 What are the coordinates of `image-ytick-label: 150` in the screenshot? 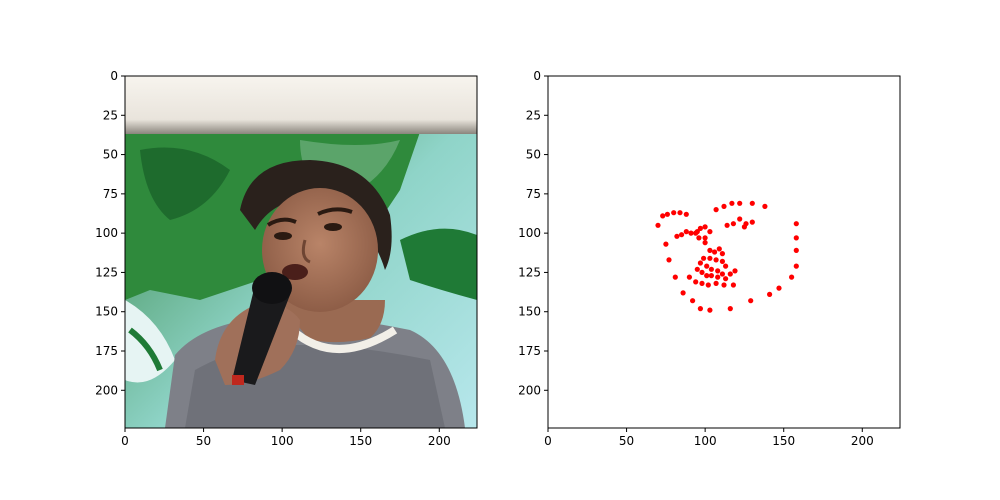 It's located at (106, 312).